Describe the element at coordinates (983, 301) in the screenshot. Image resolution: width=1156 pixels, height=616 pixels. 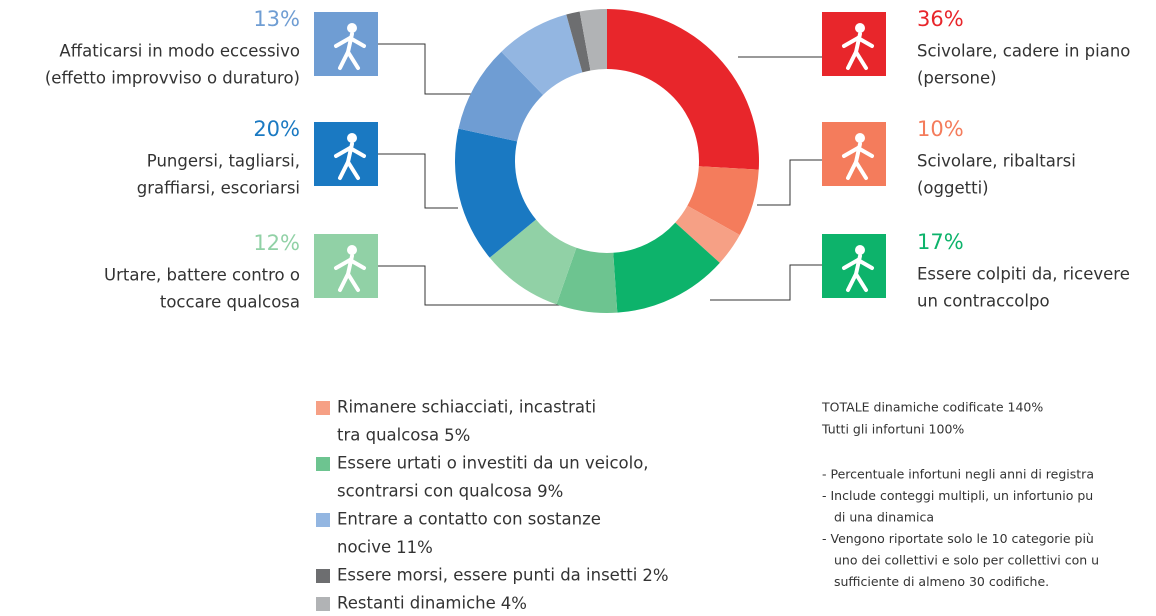
I see `callout-label: un contraccolpo` at that location.